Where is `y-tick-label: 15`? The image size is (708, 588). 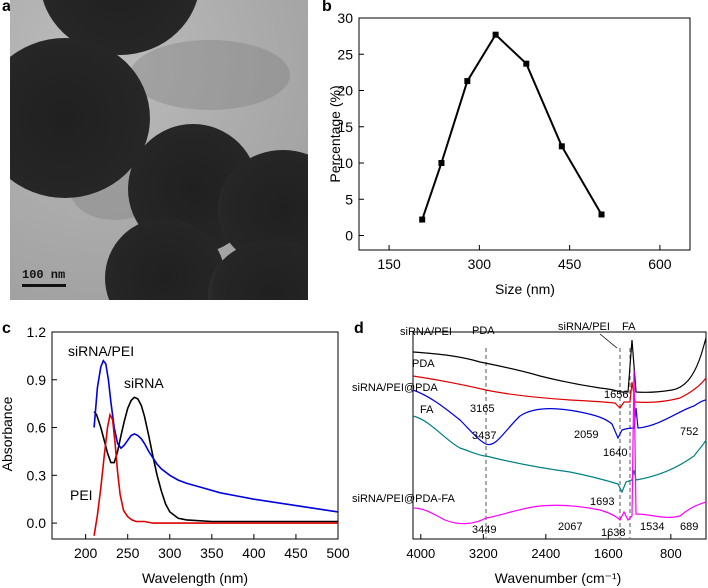
y-tick-label: 15 is located at coordinates (345, 127).